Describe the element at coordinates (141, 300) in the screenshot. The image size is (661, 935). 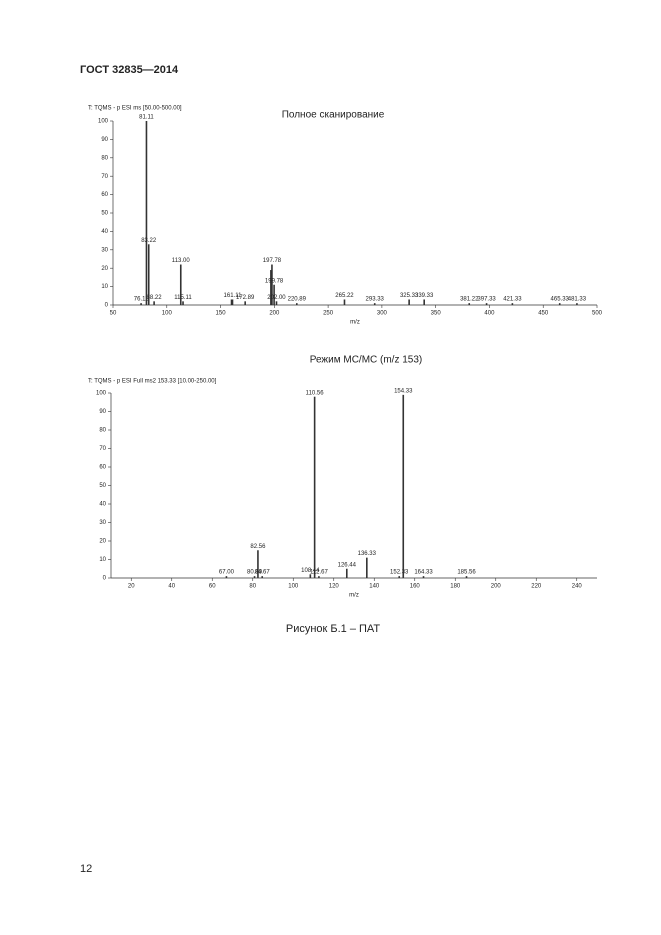
I see `peak-label: 76.11` at that location.